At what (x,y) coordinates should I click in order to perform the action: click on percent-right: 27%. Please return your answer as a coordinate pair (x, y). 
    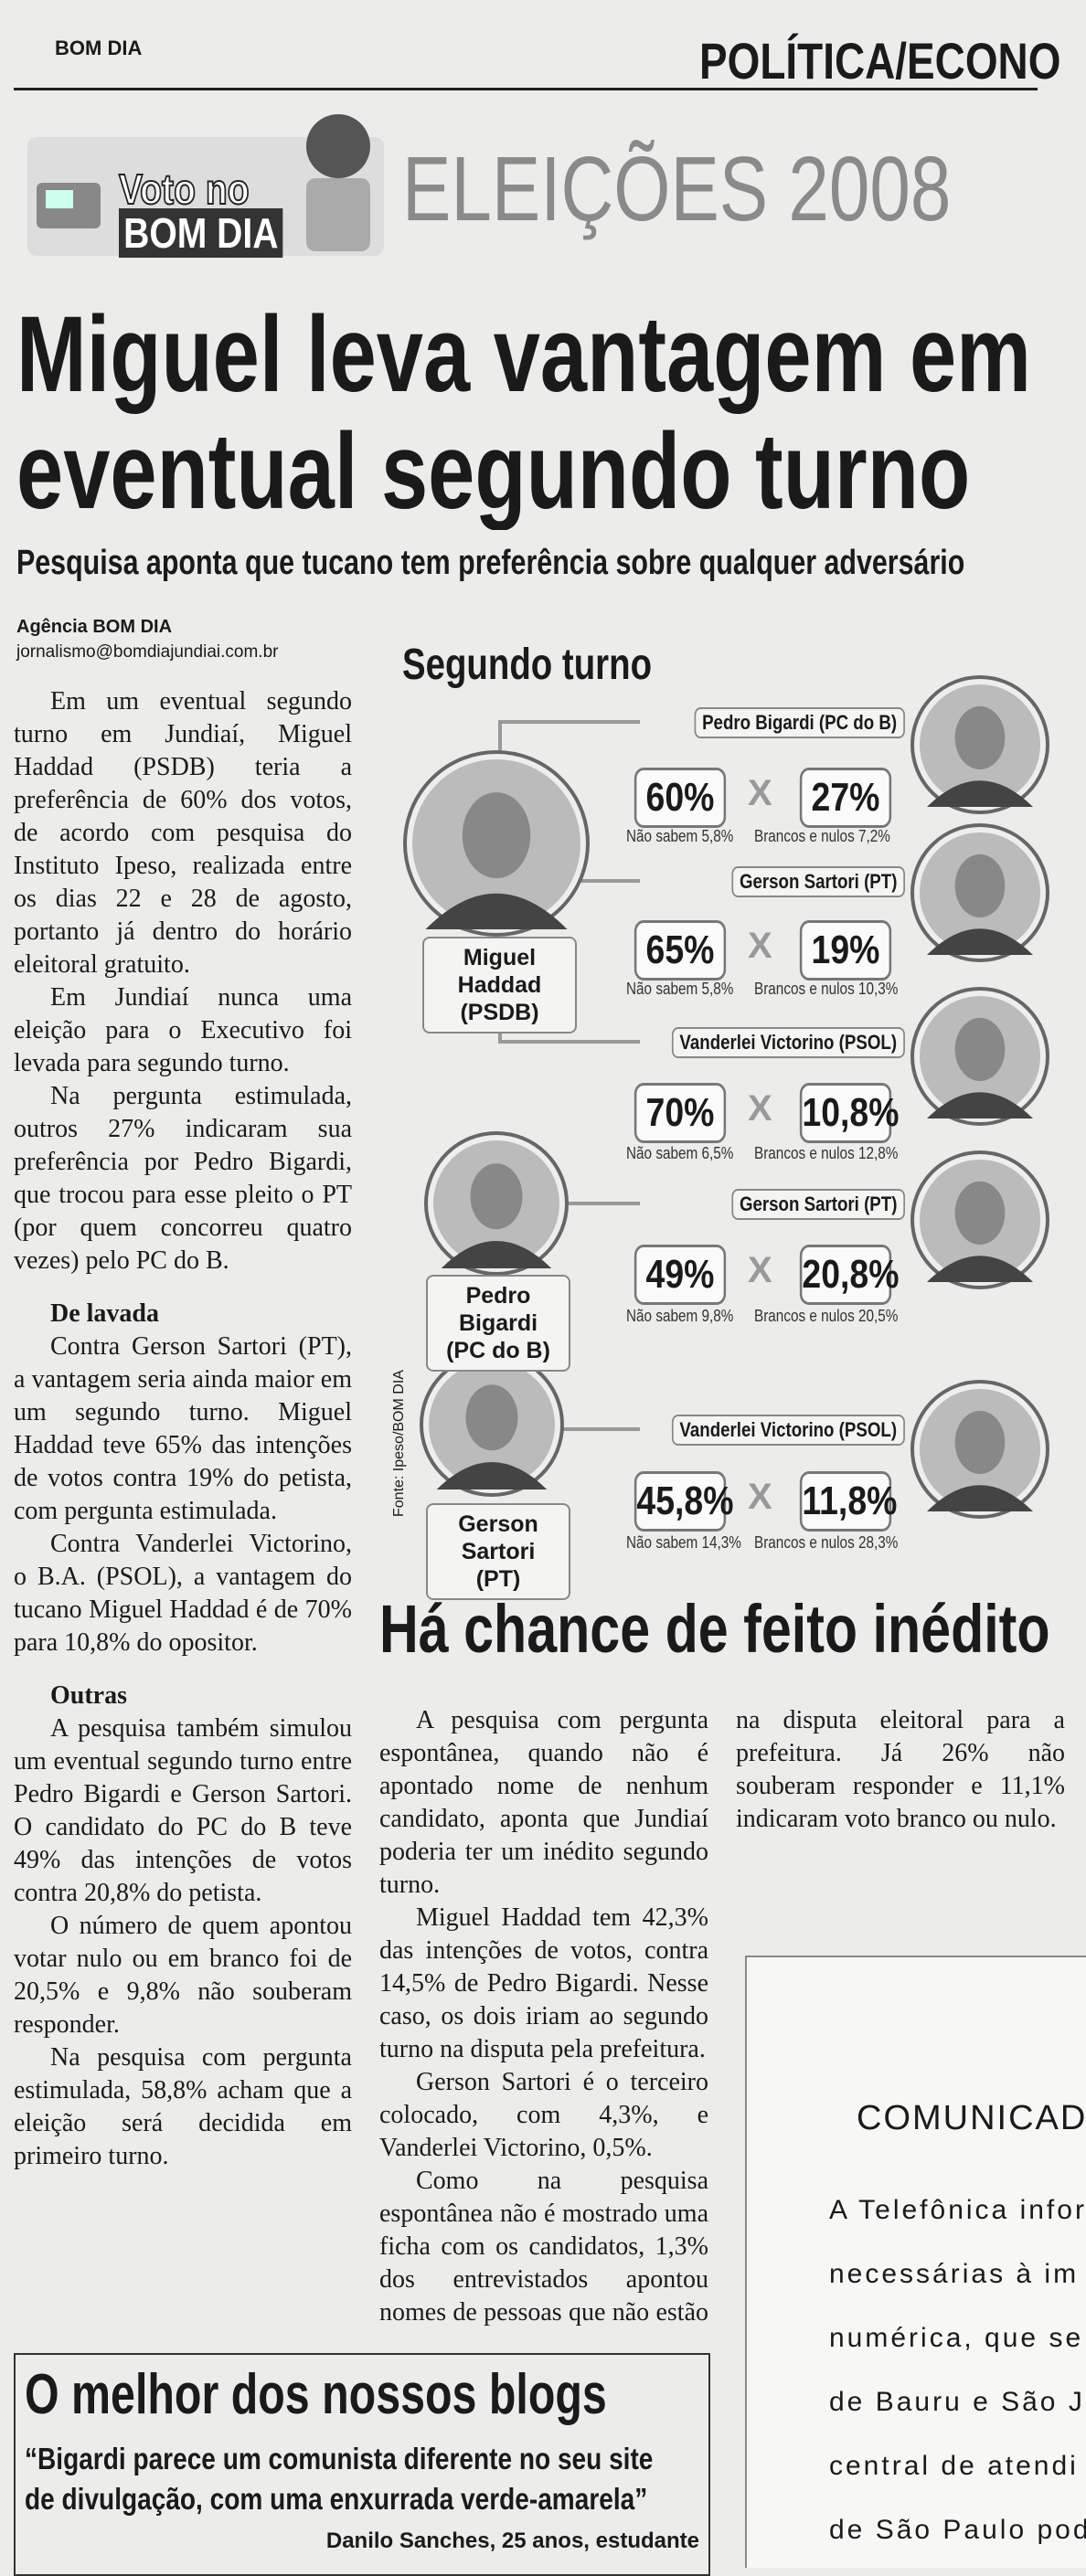
    Looking at the image, I should click on (846, 798).